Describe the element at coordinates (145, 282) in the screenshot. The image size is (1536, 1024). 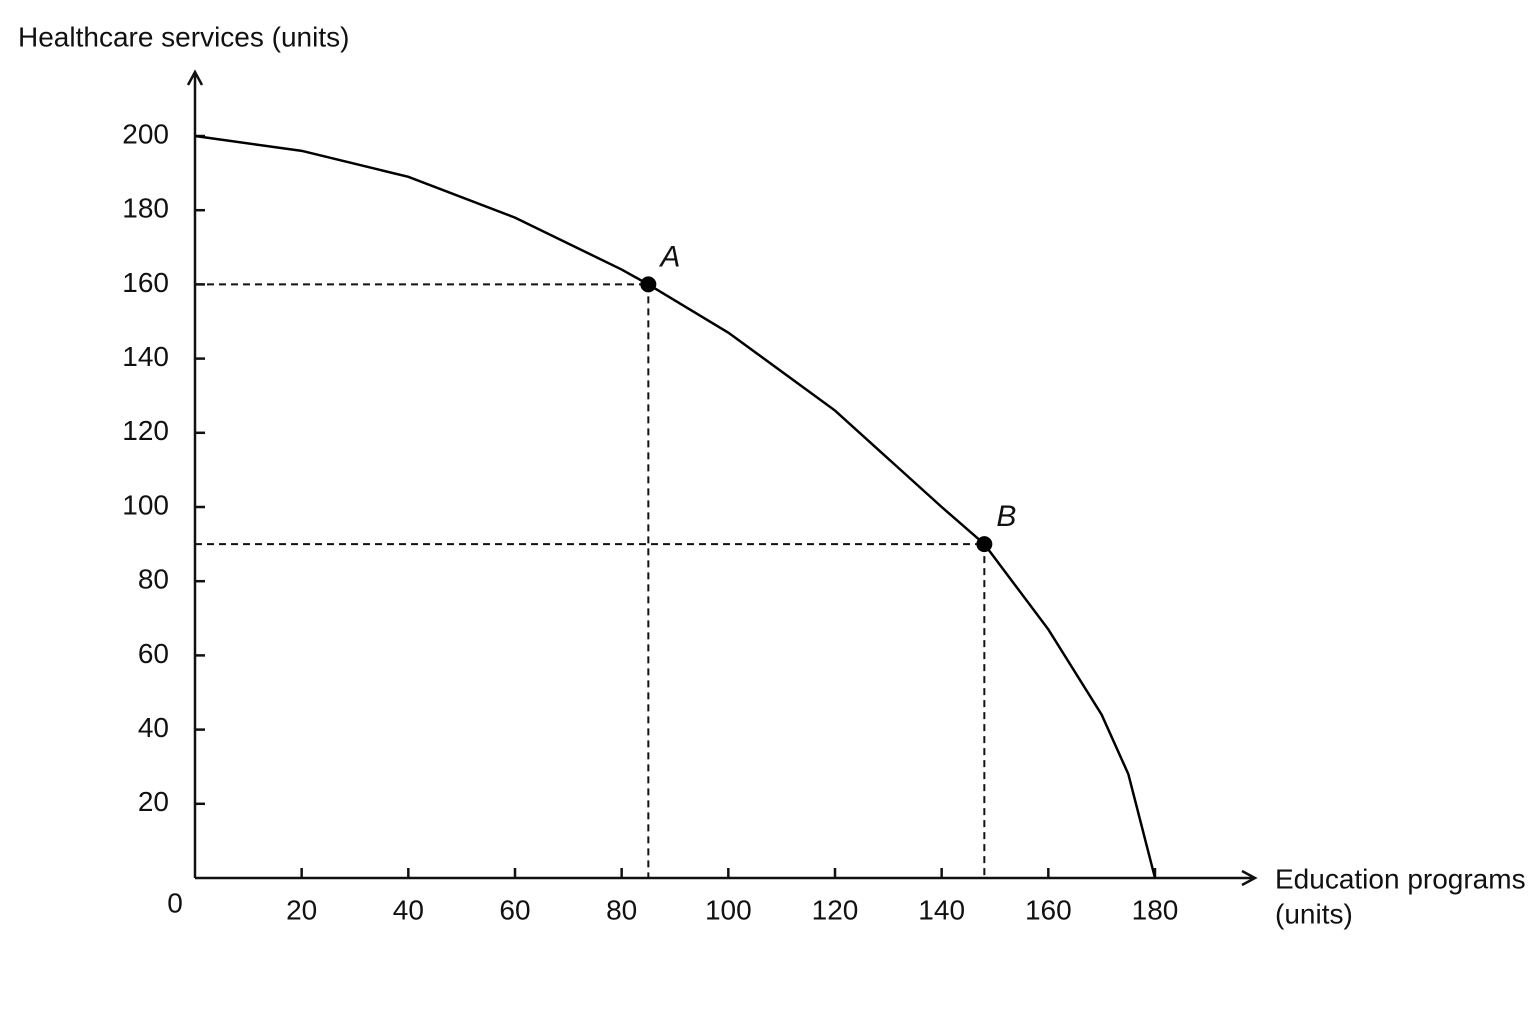
I see `y-tick-label: 160` at that location.